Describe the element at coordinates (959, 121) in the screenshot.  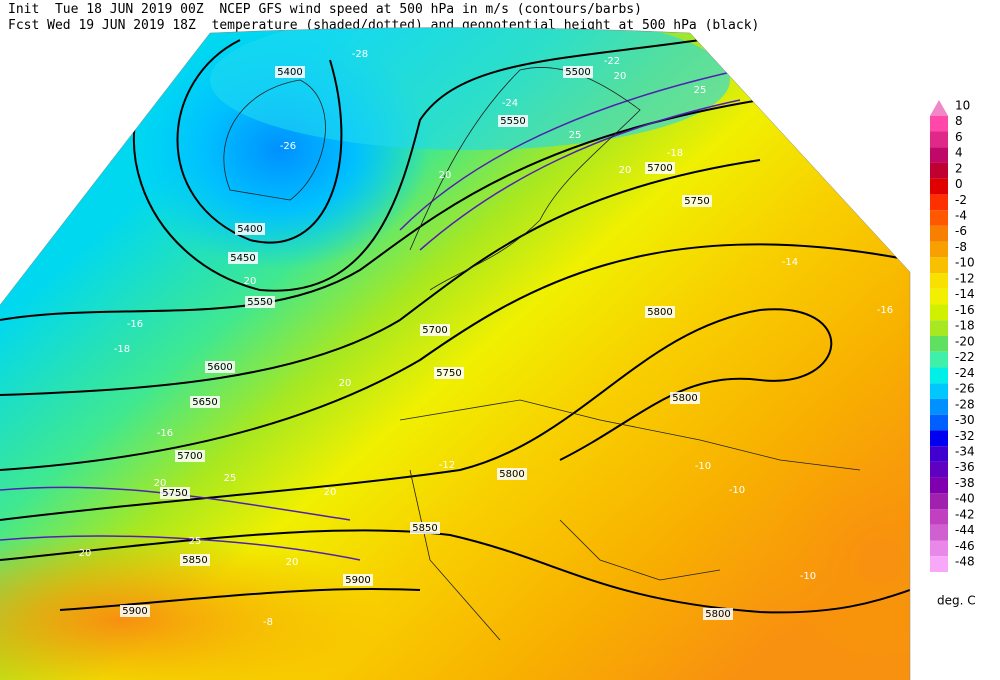
I see `colorbar-label: 8` at that location.